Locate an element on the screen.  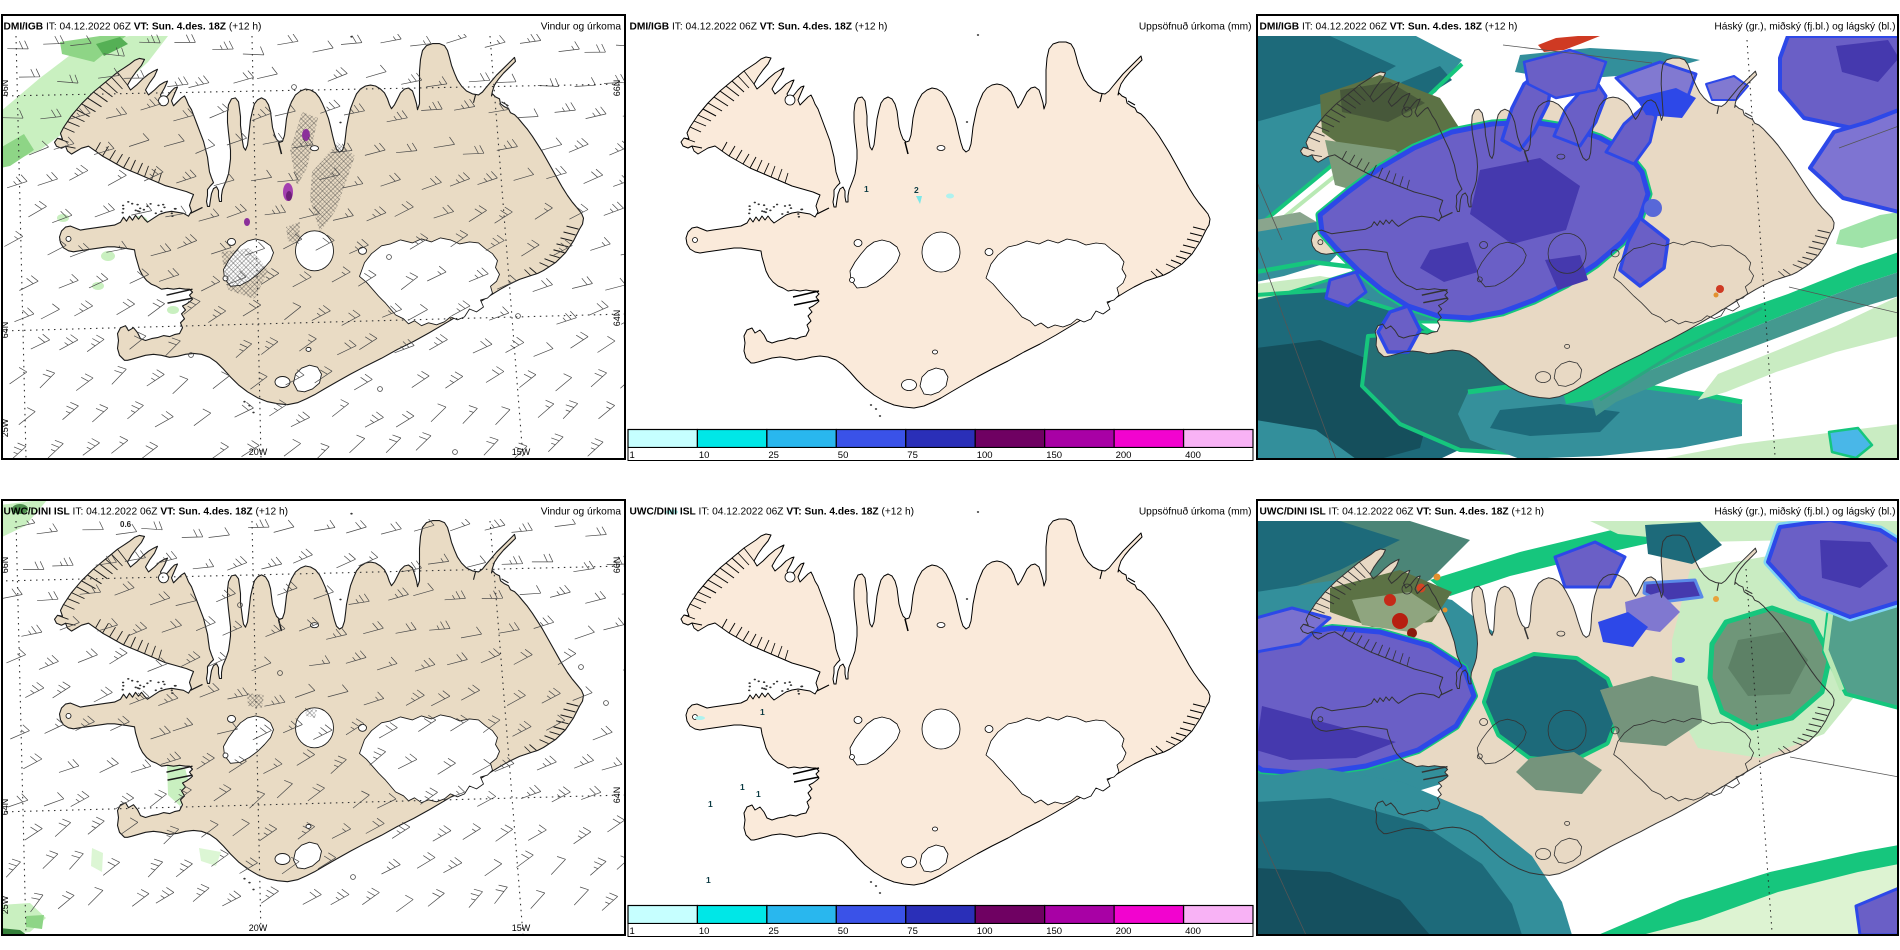
svg-text: 0.6 is located at coordinates (126, 524).